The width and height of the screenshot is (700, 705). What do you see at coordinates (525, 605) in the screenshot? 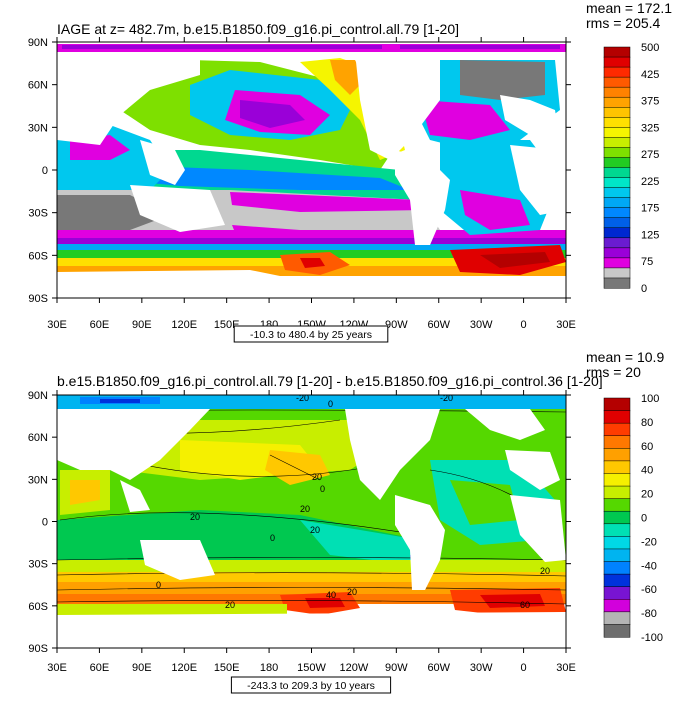
I see `contour-label: 60` at bounding box center [525, 605].